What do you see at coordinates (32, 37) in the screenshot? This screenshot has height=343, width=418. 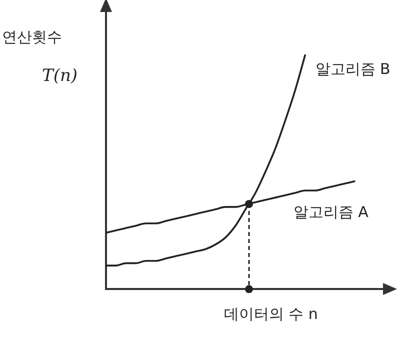 I see `y-axis-title: 연산횟수` at bounding box center [32, 37].